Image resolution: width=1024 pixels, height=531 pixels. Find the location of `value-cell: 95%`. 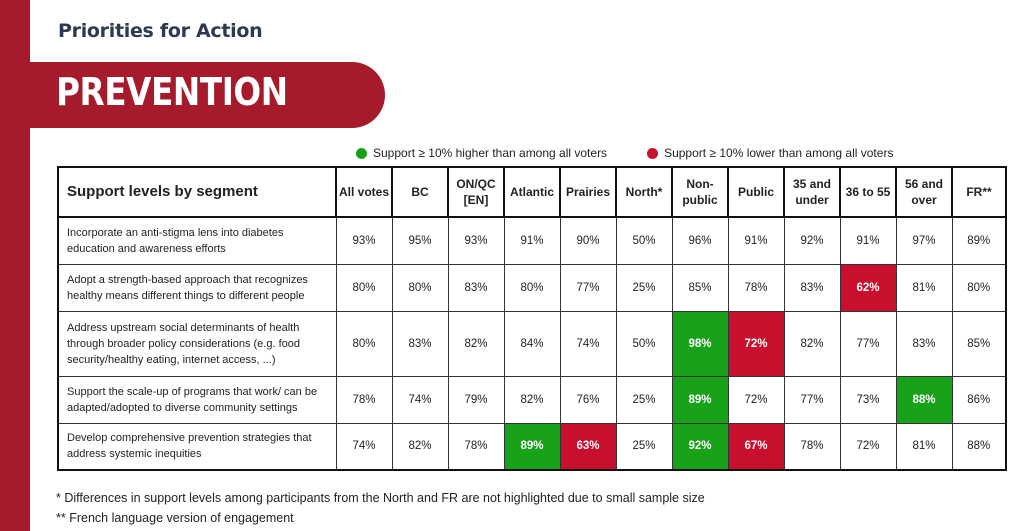

value-cell: 95% is located at coordinates (420, 240).